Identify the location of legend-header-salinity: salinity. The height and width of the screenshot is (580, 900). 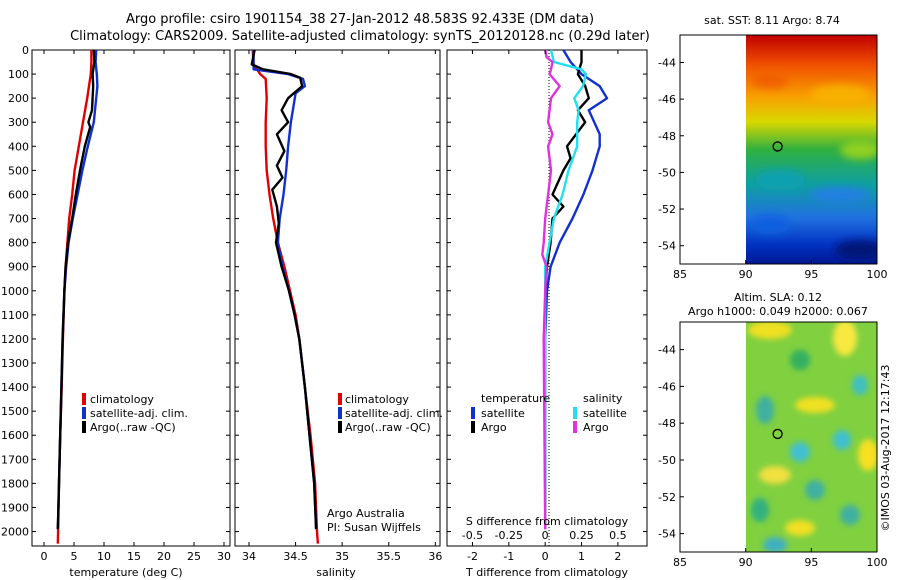
(603, 398).